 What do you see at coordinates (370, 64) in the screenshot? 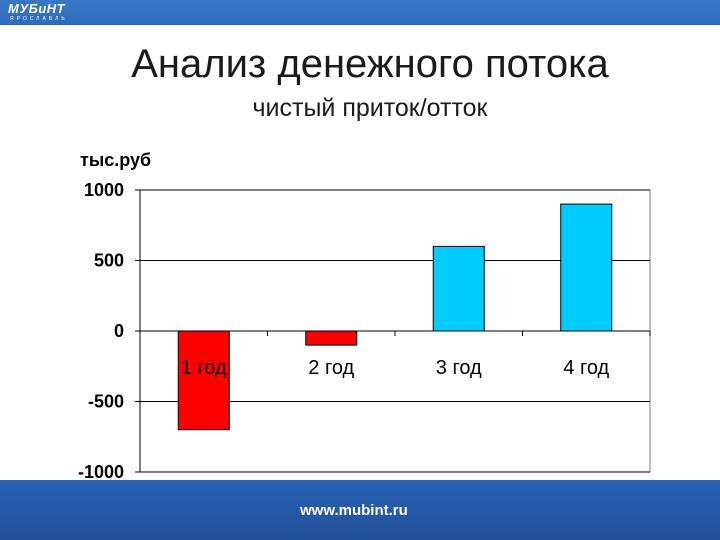
I see `page-title: Анализ денежного потока` at bounding box center [370, 64].